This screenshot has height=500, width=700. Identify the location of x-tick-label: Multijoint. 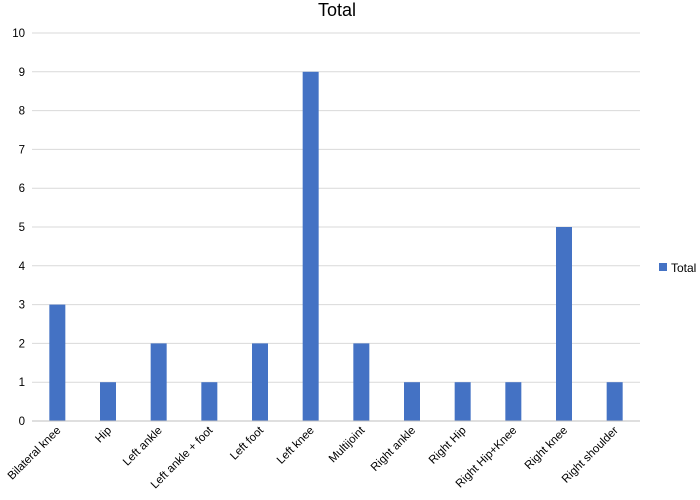
(347, 444).